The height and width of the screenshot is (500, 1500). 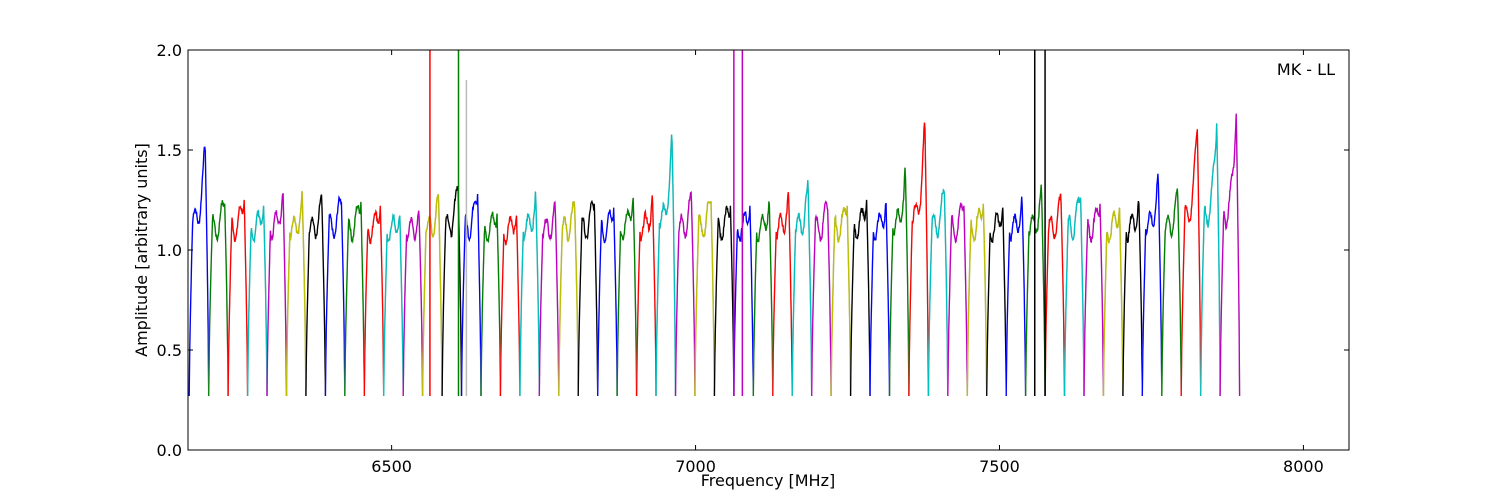 I want to click on x-tick-label: 7000, so click(x=695, y=466).